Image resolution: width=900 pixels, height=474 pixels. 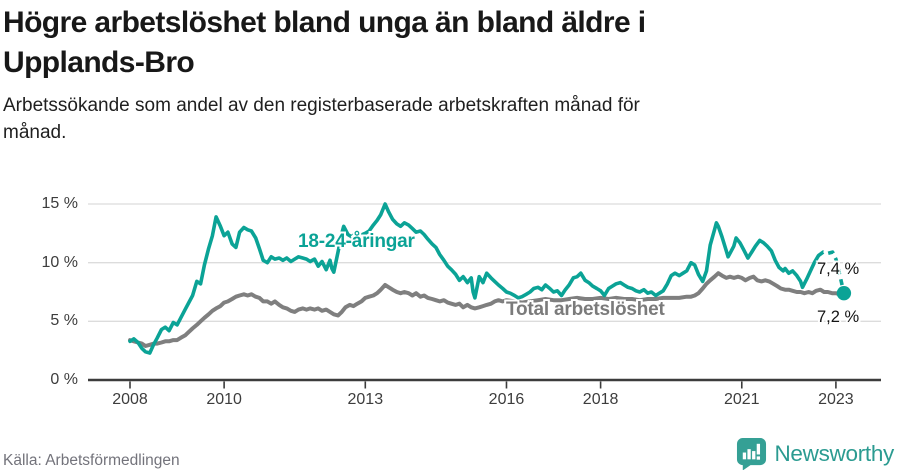 What do you see at coordinates (487, 309) in the screenshot?
I see `series-line-total` at bounding box center [487, 309].